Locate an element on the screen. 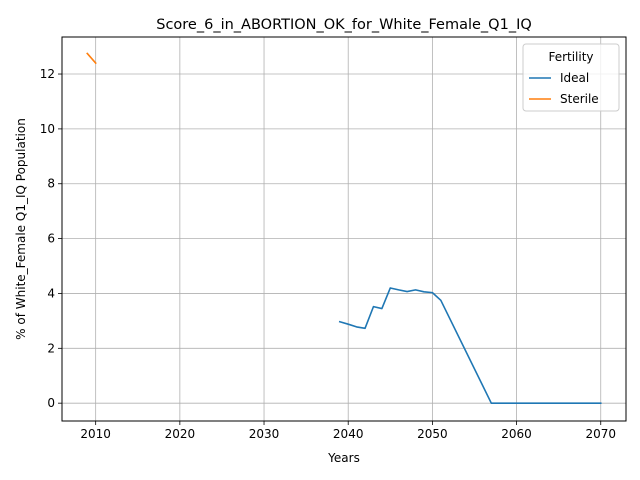 The width and height of the screenshot is (640, 480). x-tick-label: 2060 is located at coordinates (516, 434).